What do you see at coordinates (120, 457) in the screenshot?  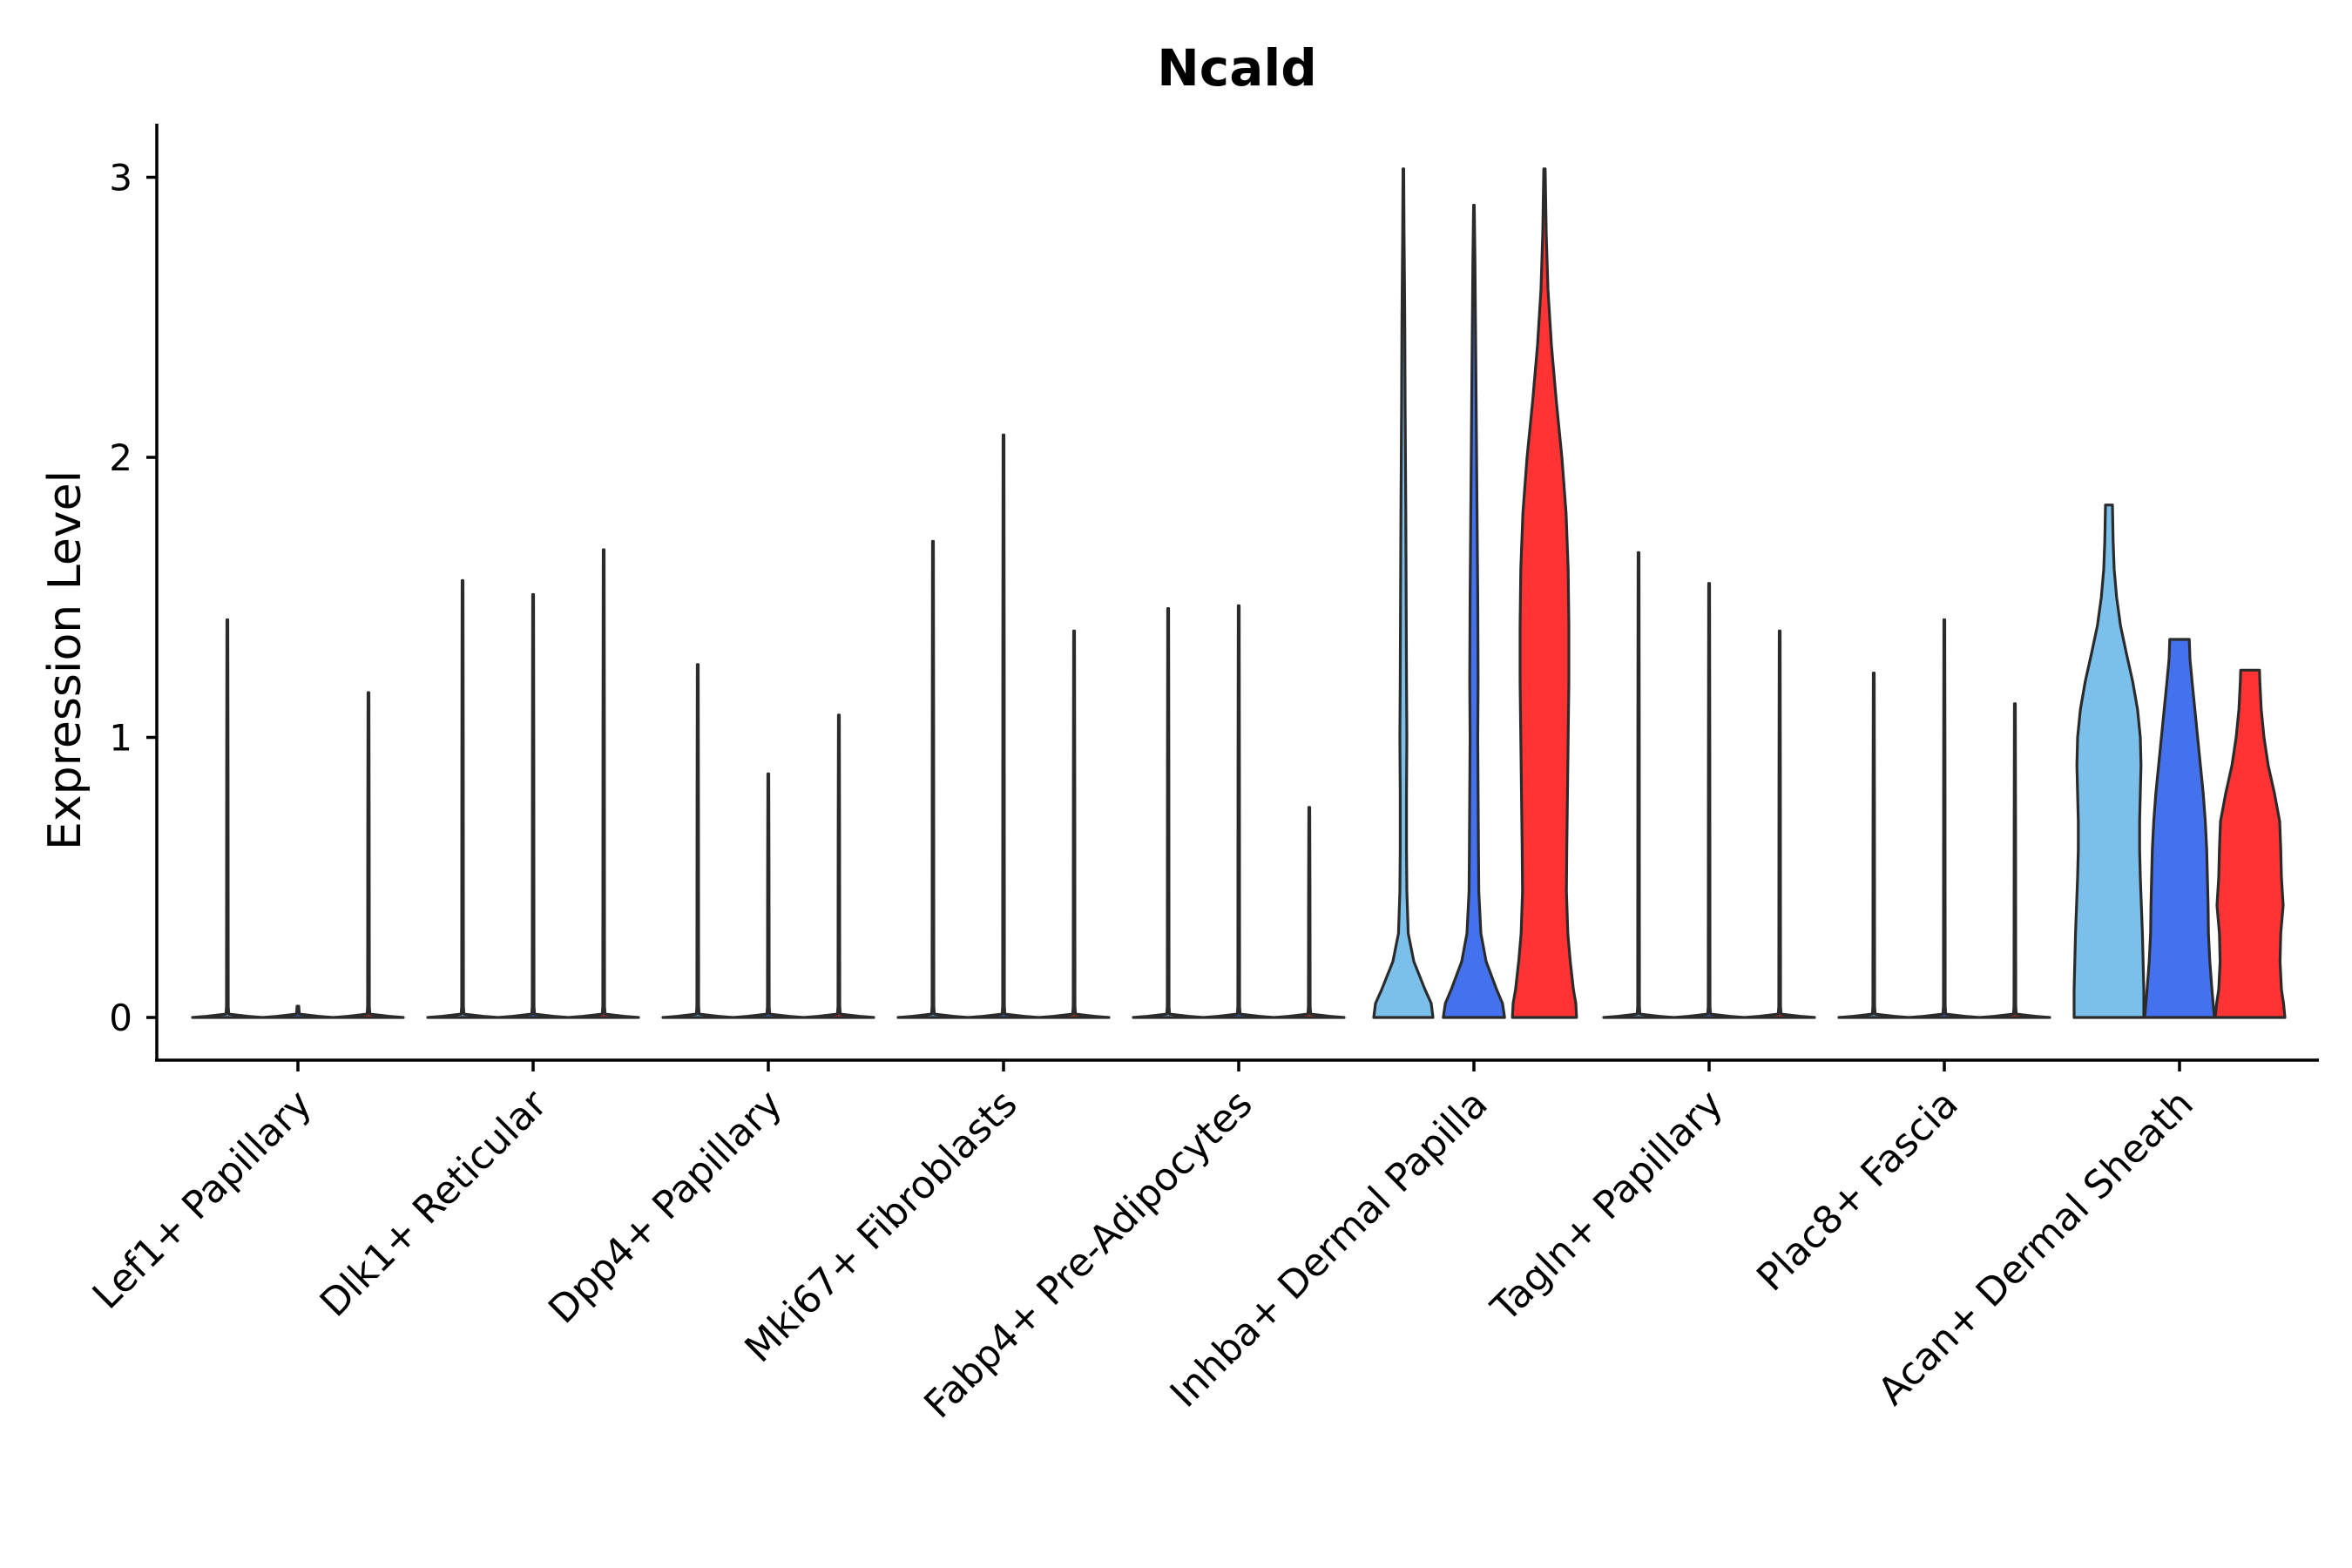 I see `y-tick-label: 2` at bounding box center [120, 457].